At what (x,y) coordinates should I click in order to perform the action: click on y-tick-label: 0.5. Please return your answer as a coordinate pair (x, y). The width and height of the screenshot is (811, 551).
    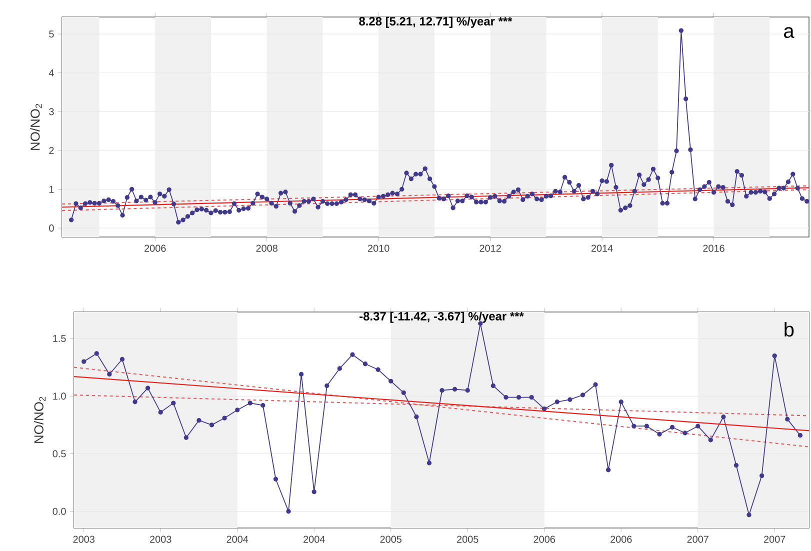
    Looking at the image, I should click on (59, 454).